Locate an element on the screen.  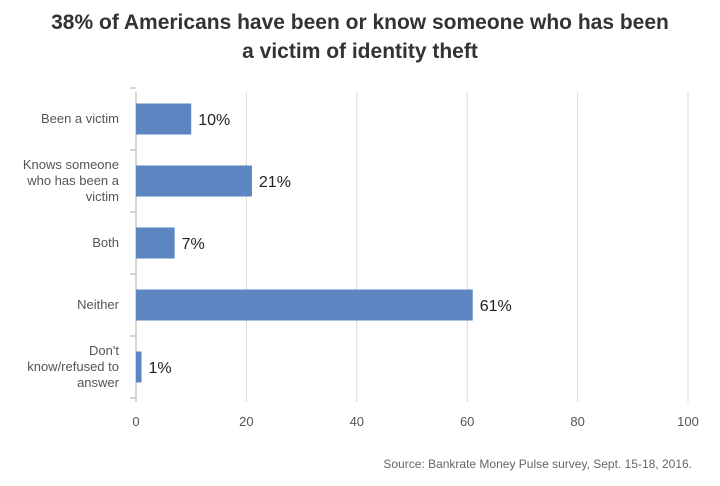
x-tick-label: 60 is located at coordinates (467, 421).